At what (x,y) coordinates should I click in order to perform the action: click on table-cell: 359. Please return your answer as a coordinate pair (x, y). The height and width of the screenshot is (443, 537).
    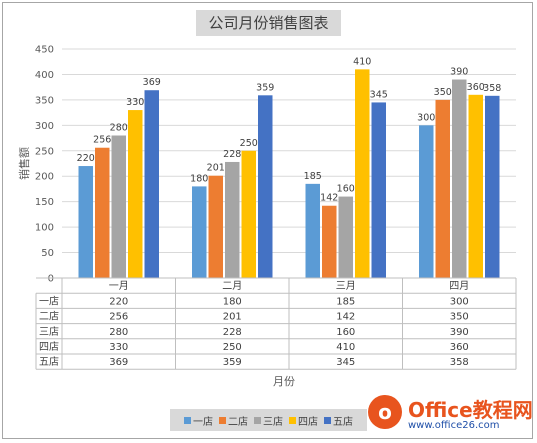
    Looking at the image, I should click on (232, 362).